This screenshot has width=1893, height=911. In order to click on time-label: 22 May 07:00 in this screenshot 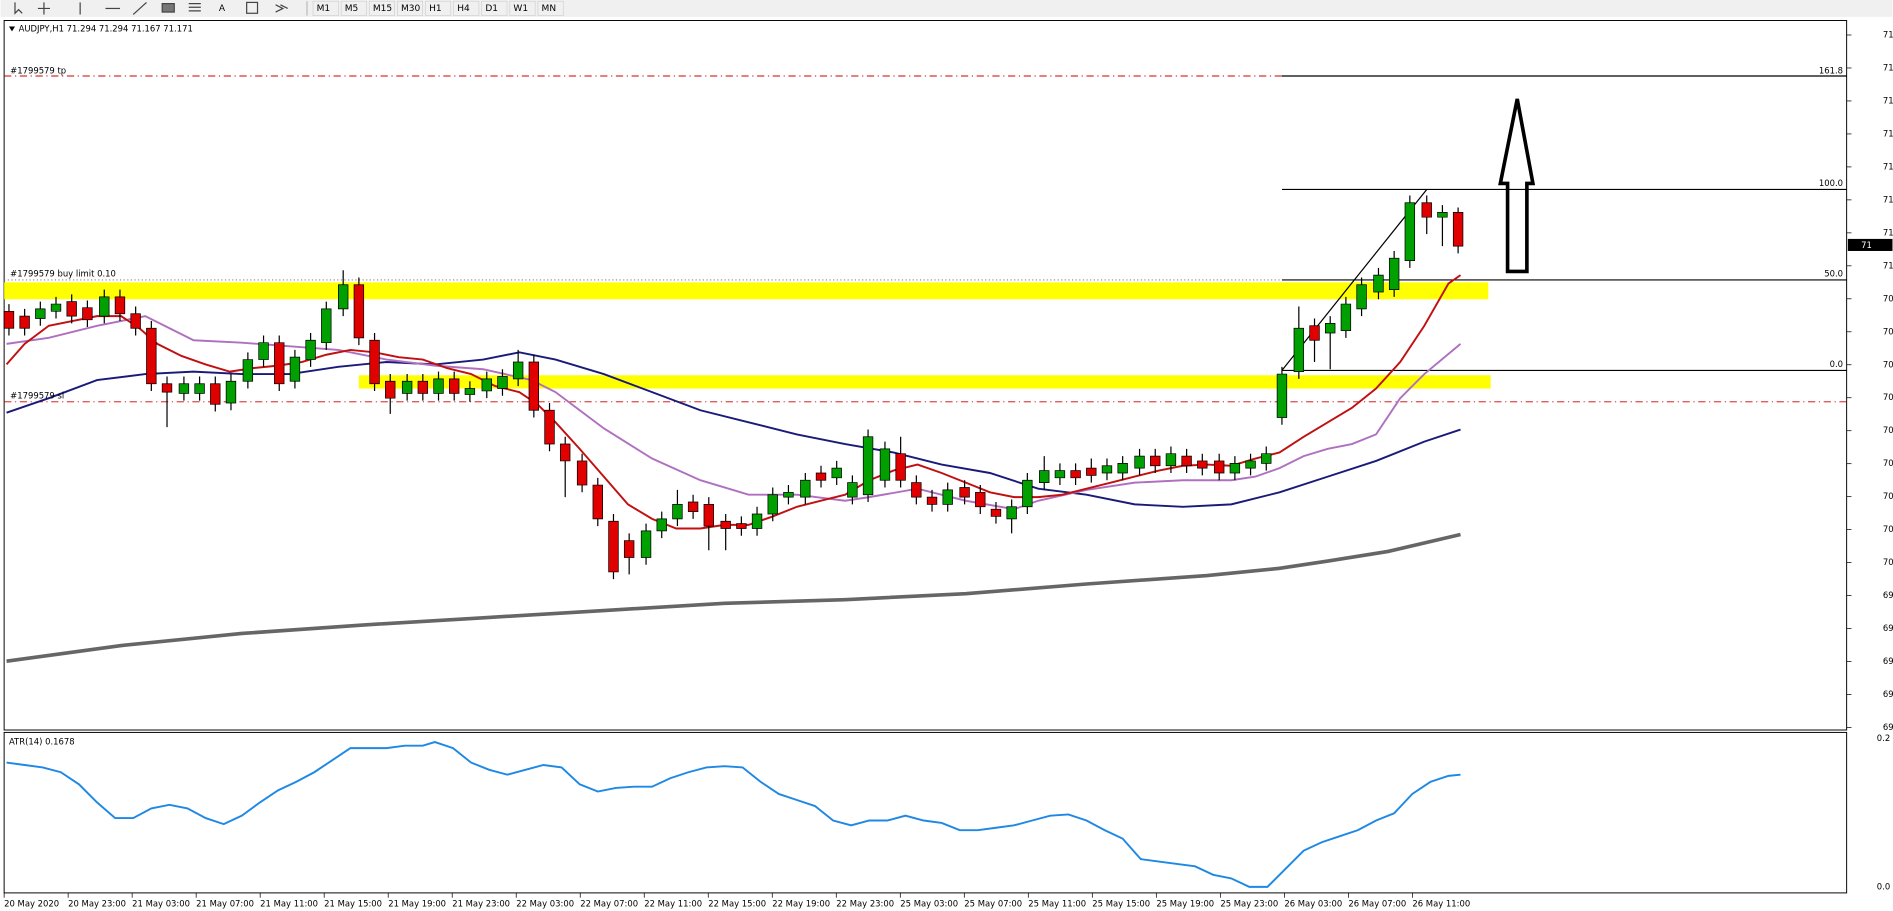, I will do `click(609, 903)`.